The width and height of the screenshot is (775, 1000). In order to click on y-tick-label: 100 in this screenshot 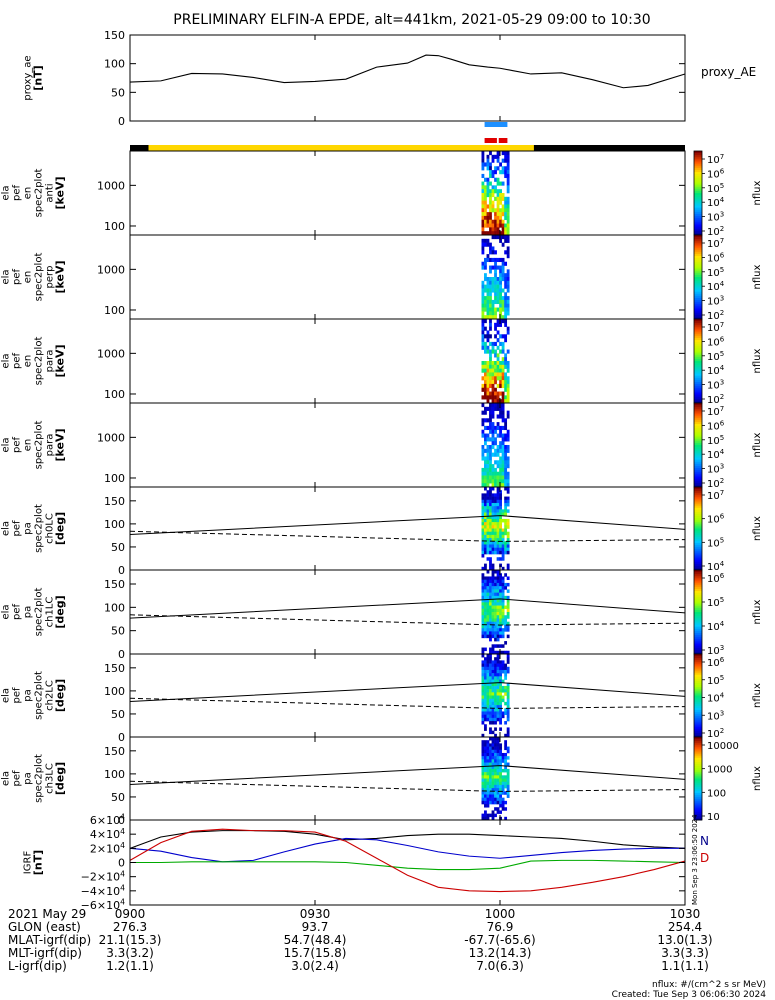, I will do `click(114, 64)`.